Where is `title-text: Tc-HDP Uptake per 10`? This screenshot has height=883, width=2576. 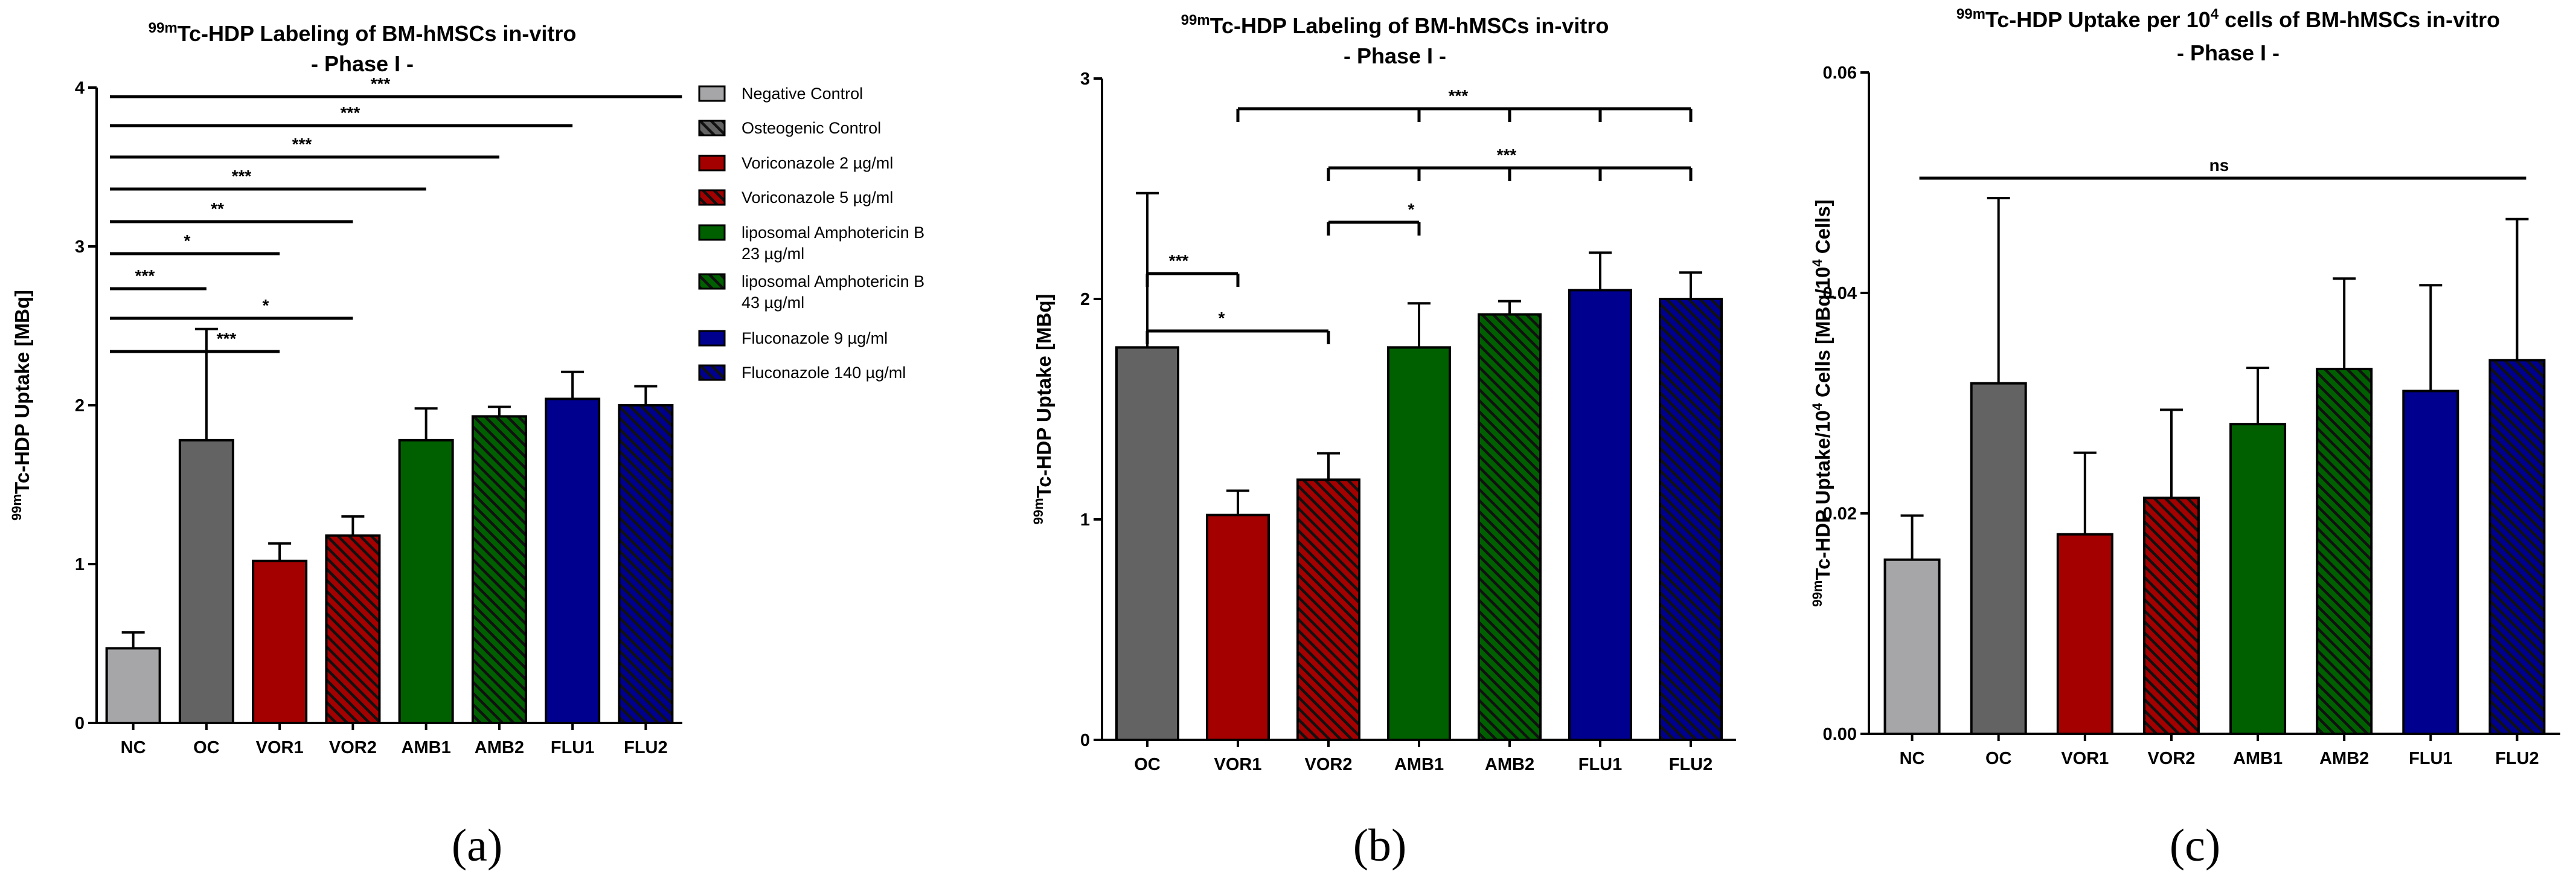
title-text: Tc-HDP Uptake per 10 is located at coordinates (2098, 19).